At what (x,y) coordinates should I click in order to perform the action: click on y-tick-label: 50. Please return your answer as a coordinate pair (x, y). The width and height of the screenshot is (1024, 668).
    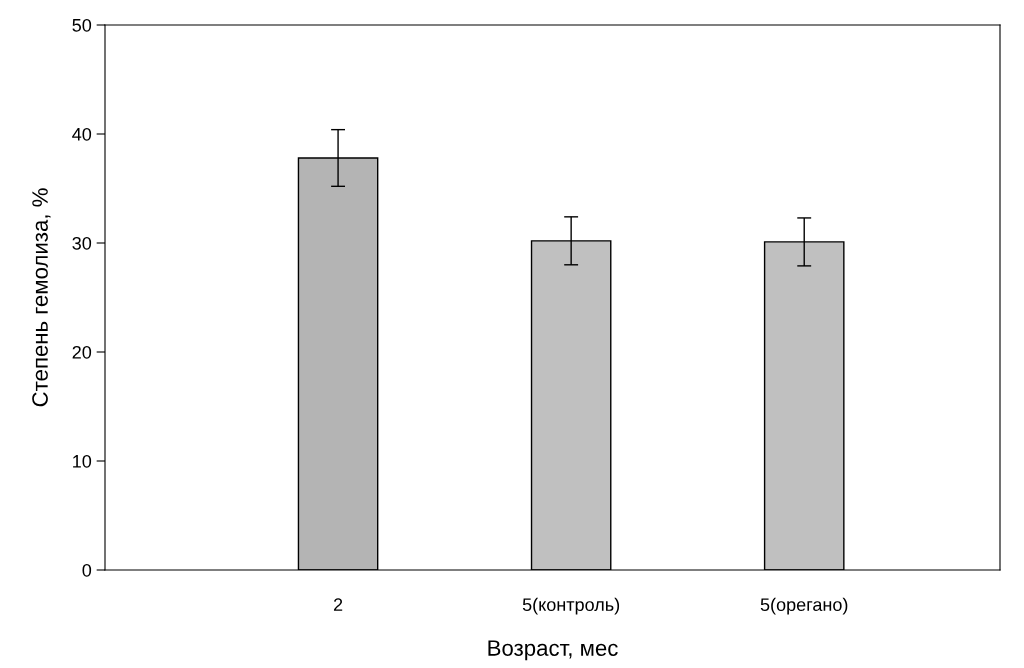
    Looking at the image, I should click on (82, 25).